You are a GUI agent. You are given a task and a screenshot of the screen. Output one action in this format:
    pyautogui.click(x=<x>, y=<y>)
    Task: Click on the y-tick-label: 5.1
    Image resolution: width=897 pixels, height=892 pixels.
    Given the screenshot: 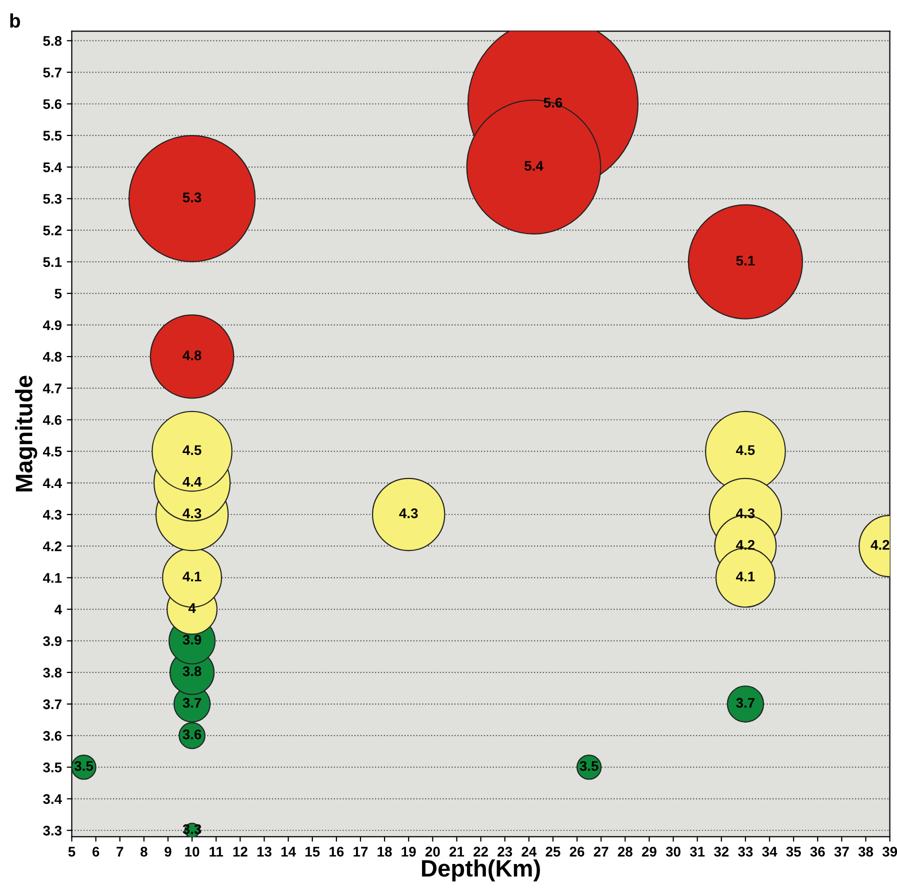 What is the action you would take?
    pyautogui.click(x=52, y=262)
    